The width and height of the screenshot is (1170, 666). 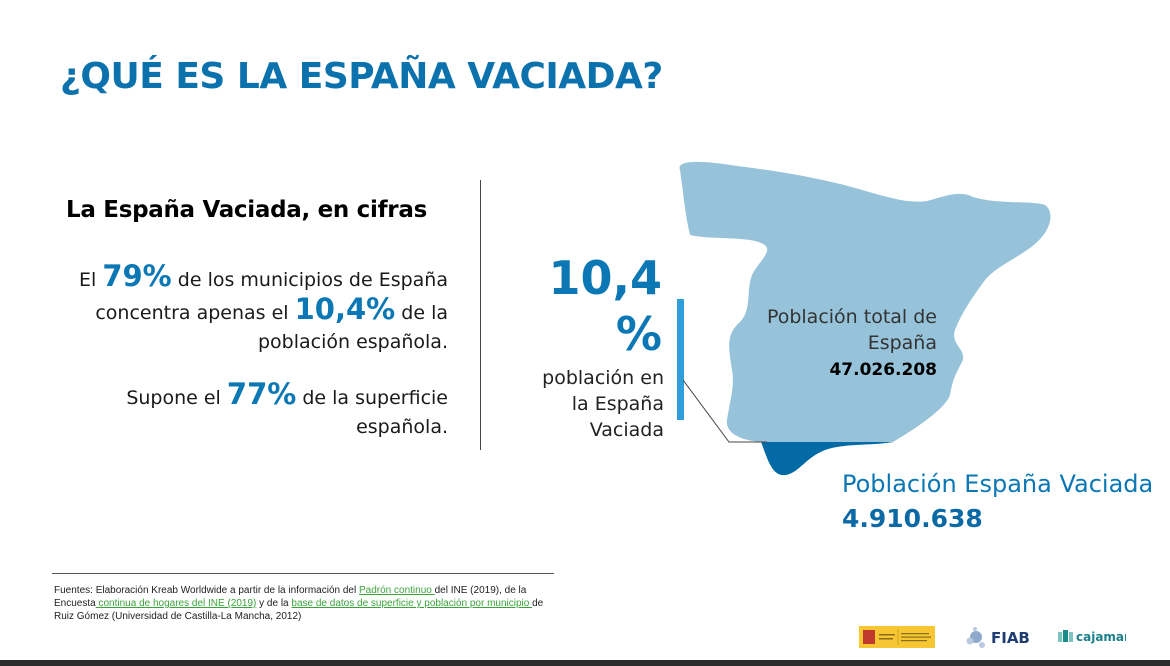 I want to click on footnote-divider, so click(x=303, y=573).